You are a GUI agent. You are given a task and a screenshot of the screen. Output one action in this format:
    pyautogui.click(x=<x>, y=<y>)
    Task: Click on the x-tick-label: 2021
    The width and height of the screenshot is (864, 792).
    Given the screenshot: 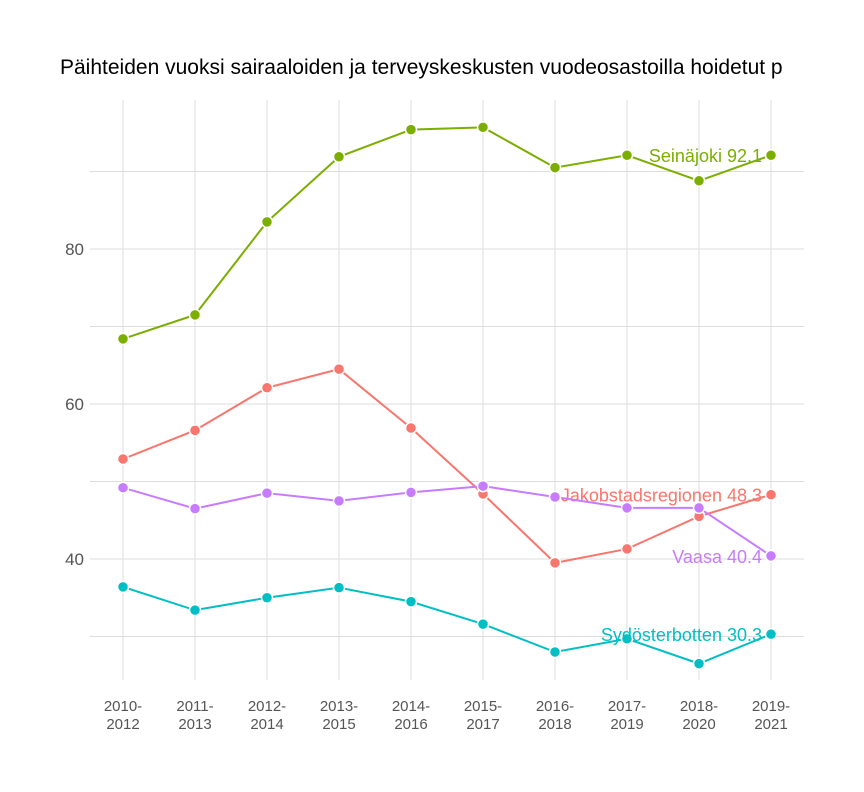 What is the action you would take?
    pyautogui.click(x=770, y=724)
    